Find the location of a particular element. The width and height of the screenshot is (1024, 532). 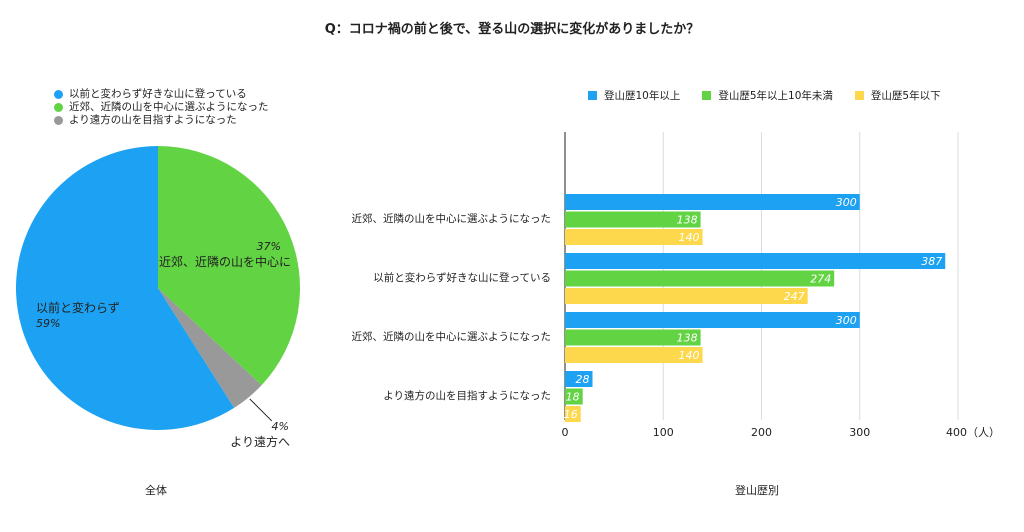

pie-legend-label: 以前と変わらず好きな山に登っている is located at coordinates (158, 94).